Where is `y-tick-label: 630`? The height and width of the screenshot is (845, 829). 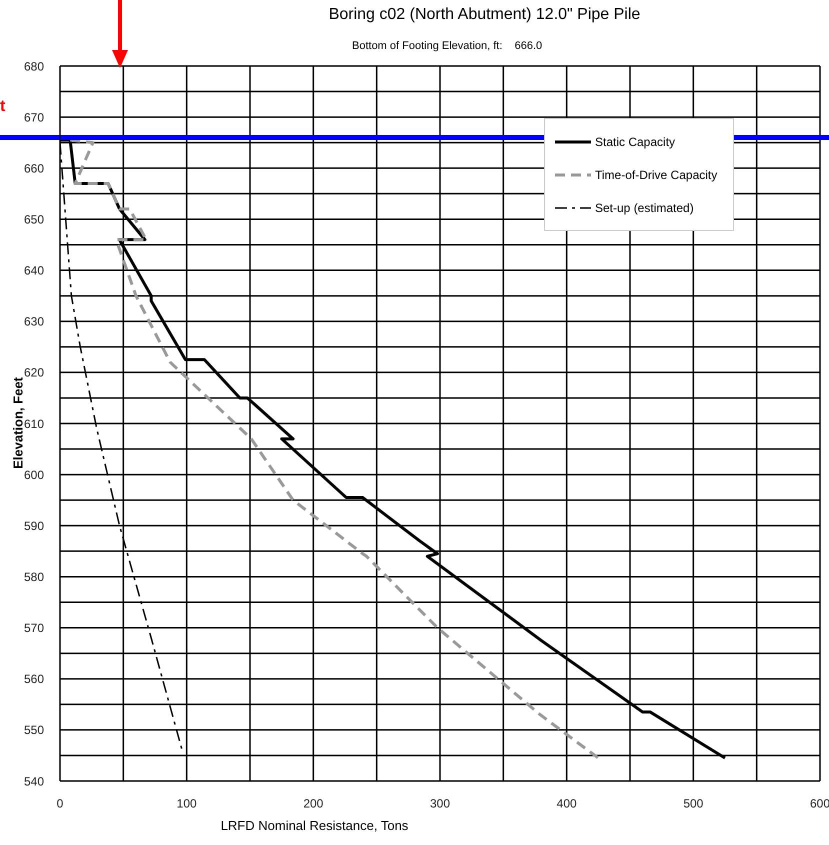
y-tick-label: 630 is located at coordinates (34, 321).